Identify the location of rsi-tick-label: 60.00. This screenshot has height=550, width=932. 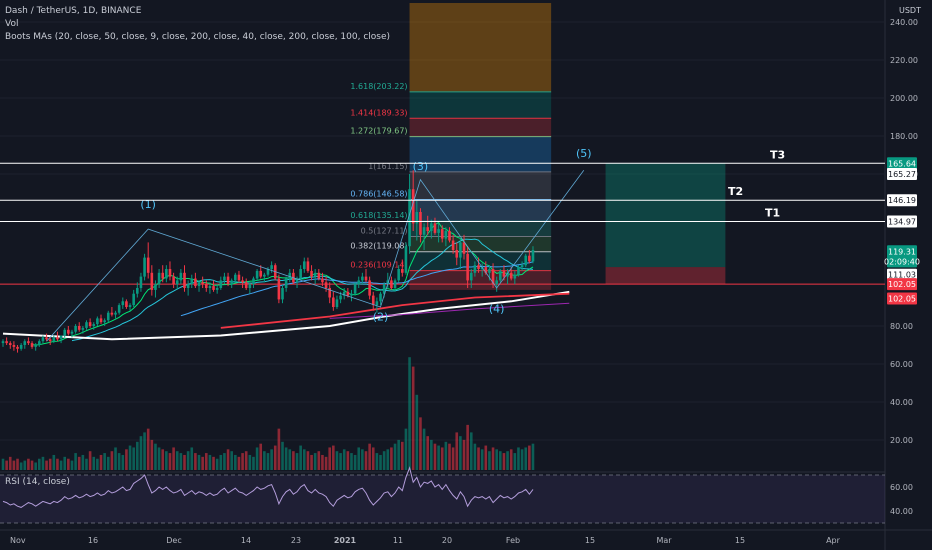
(901, 487).